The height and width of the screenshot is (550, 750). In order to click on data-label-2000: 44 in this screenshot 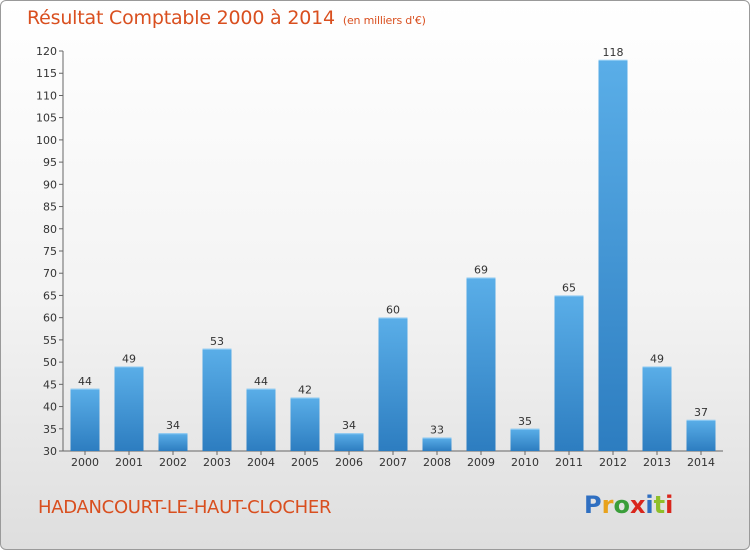, I will do `click(85, 381)`.